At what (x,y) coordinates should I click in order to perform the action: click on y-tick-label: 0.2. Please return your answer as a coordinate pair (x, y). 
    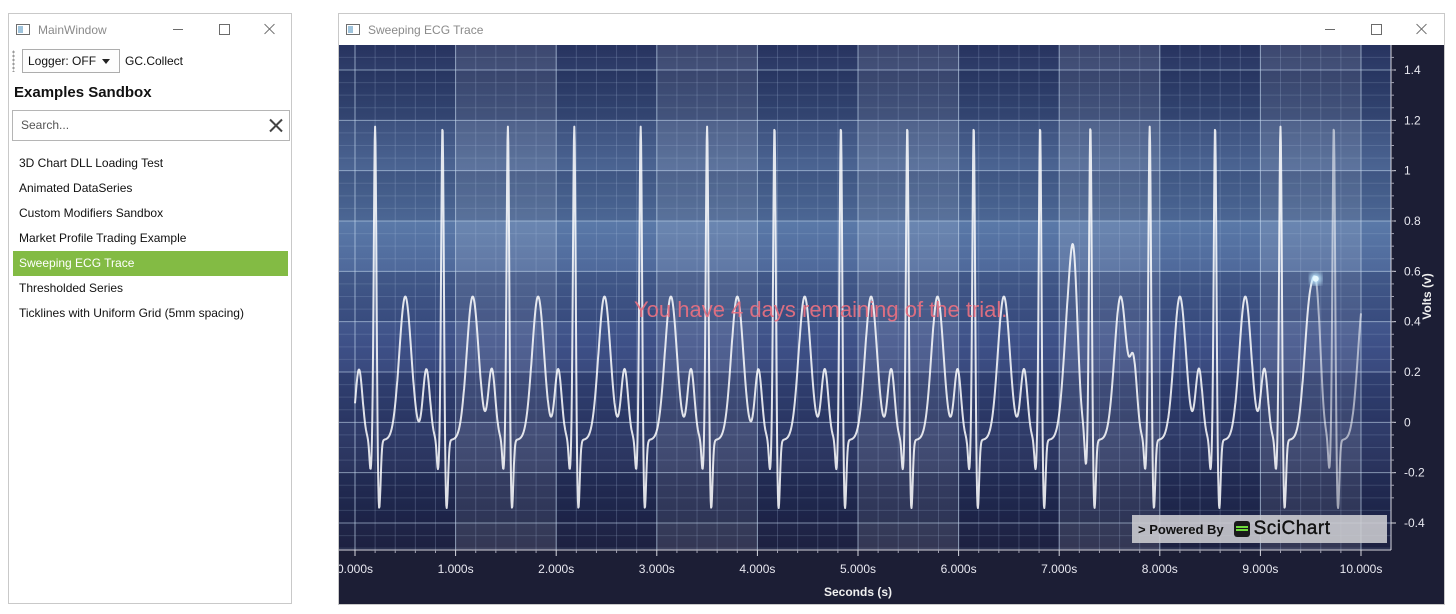
    Looking at the image, I should click on (1412, 372).